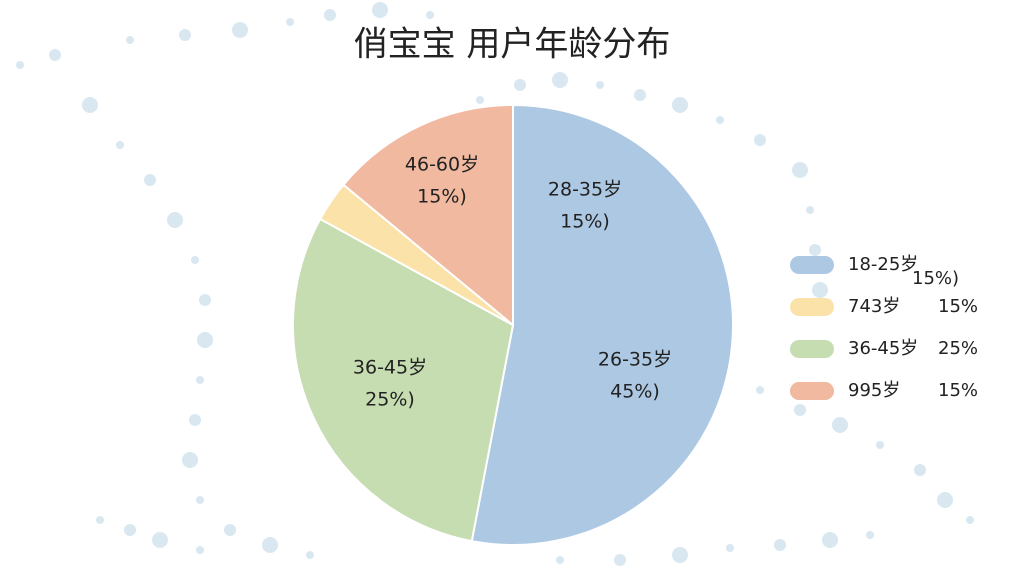 The width and height of the screenshot is (1024, 576). What do you see at coordinates (635, 392) in the screenshot?
I see `slice-annotation: 45%)` at bounding box center [635, 392].